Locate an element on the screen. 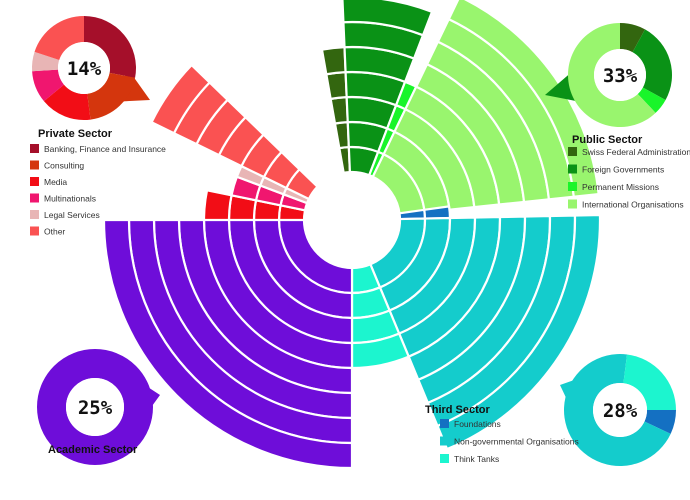  sector-percent-label: 33% is located at coordinates (620, 76).